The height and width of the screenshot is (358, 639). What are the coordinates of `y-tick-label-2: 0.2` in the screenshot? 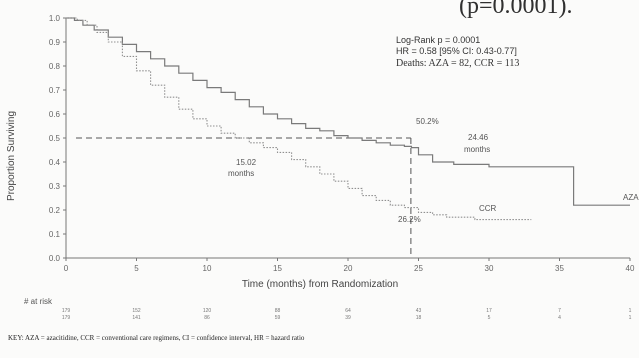 It's located at (55, 210).